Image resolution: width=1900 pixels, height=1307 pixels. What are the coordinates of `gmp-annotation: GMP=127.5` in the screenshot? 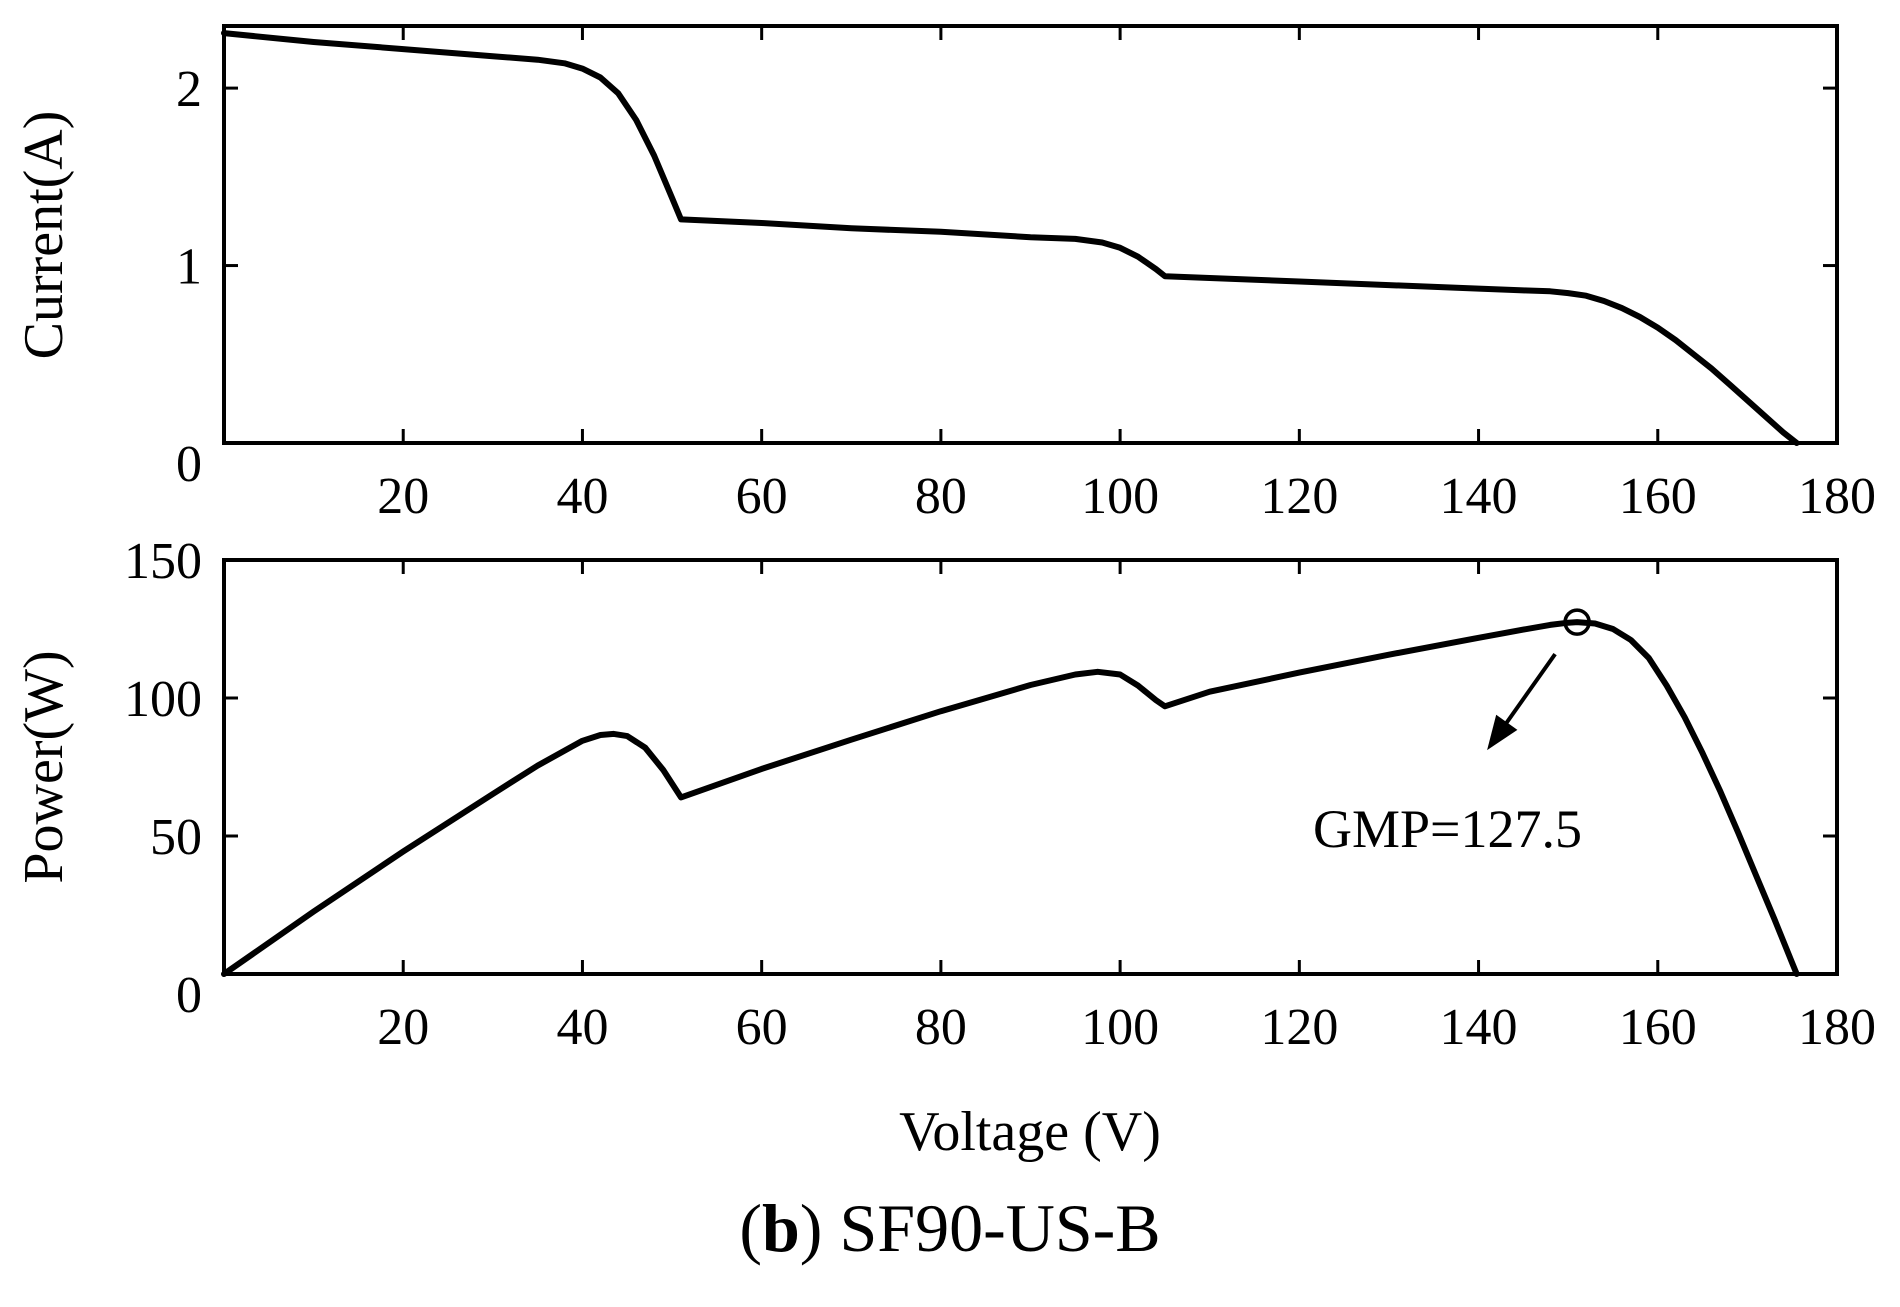 It's located at (1447, 829).